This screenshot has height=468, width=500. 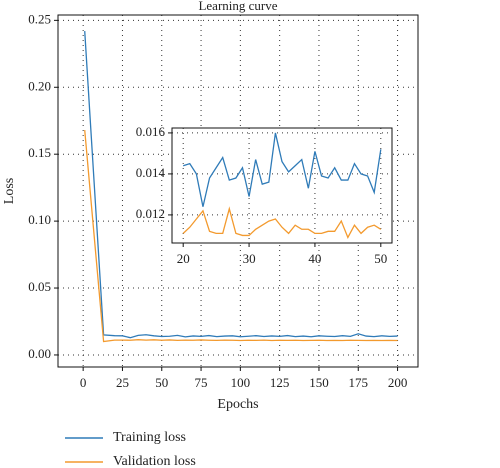 I want to click on y-tick-label: 0.012, so click(x=150, y=213).